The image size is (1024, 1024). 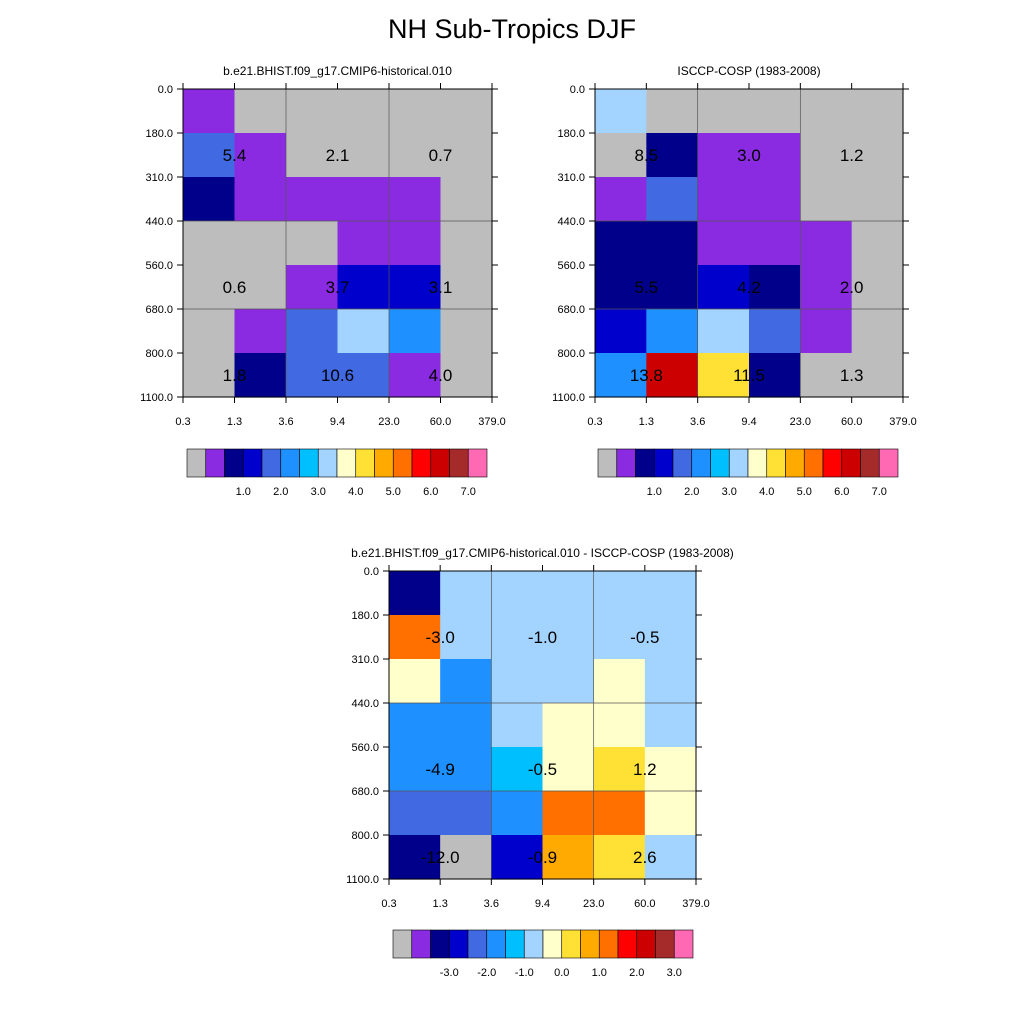 I want to click on cell-value-label: 1.2, so click(x=852, y=155).